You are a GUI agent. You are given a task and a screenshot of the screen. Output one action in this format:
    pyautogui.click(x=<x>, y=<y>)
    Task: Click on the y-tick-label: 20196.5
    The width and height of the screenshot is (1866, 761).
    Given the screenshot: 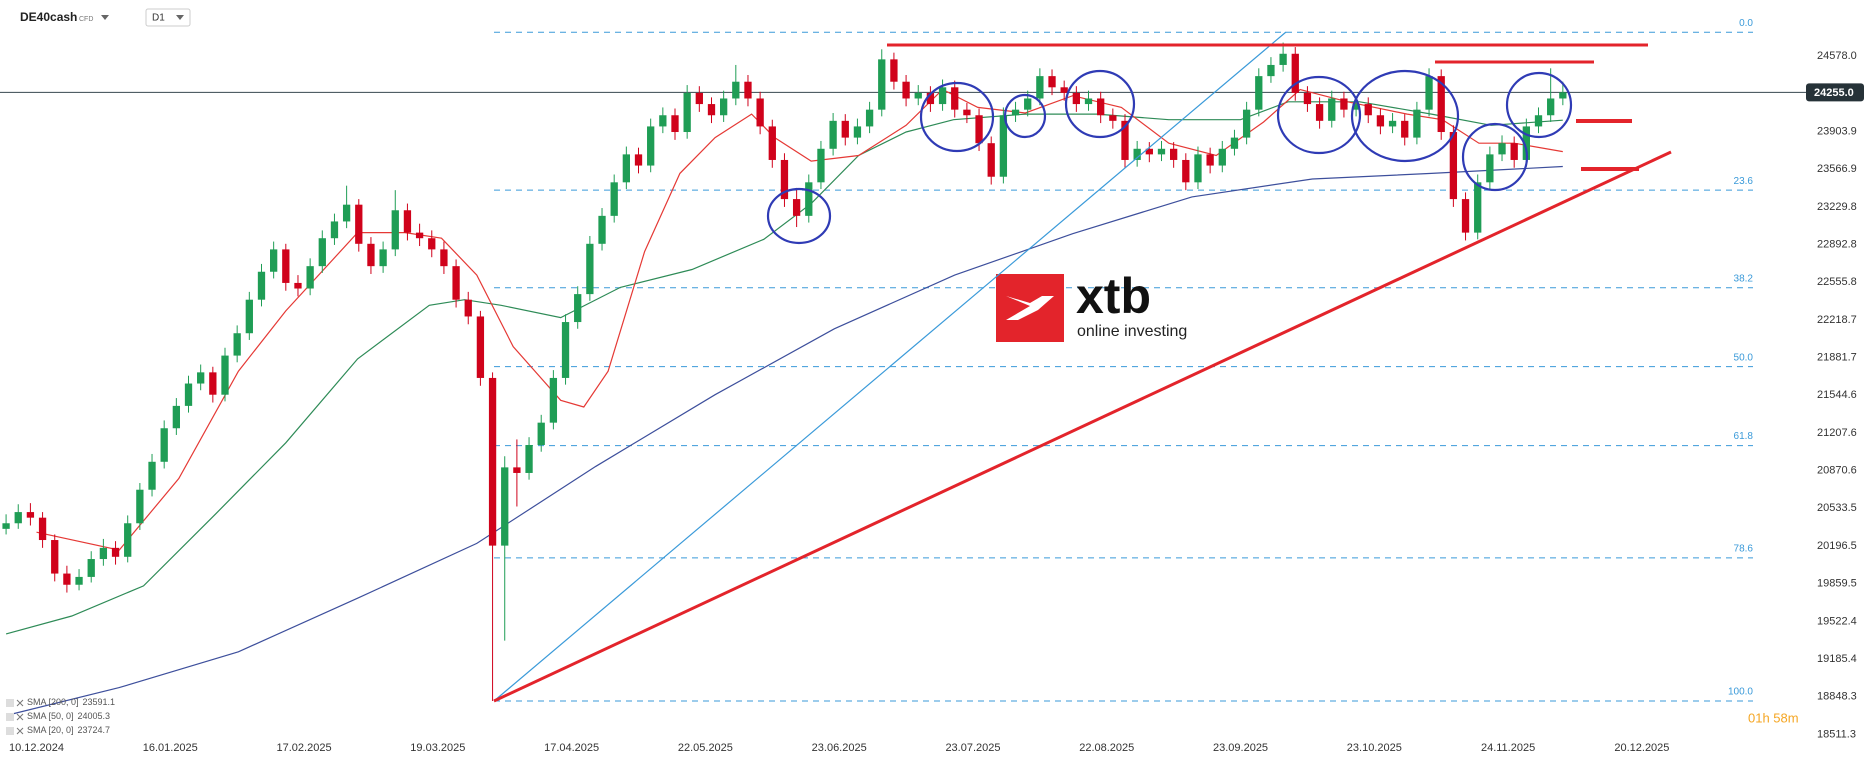 What is the action you would take?
    pyautogui.click(x=1837, y=546)
    